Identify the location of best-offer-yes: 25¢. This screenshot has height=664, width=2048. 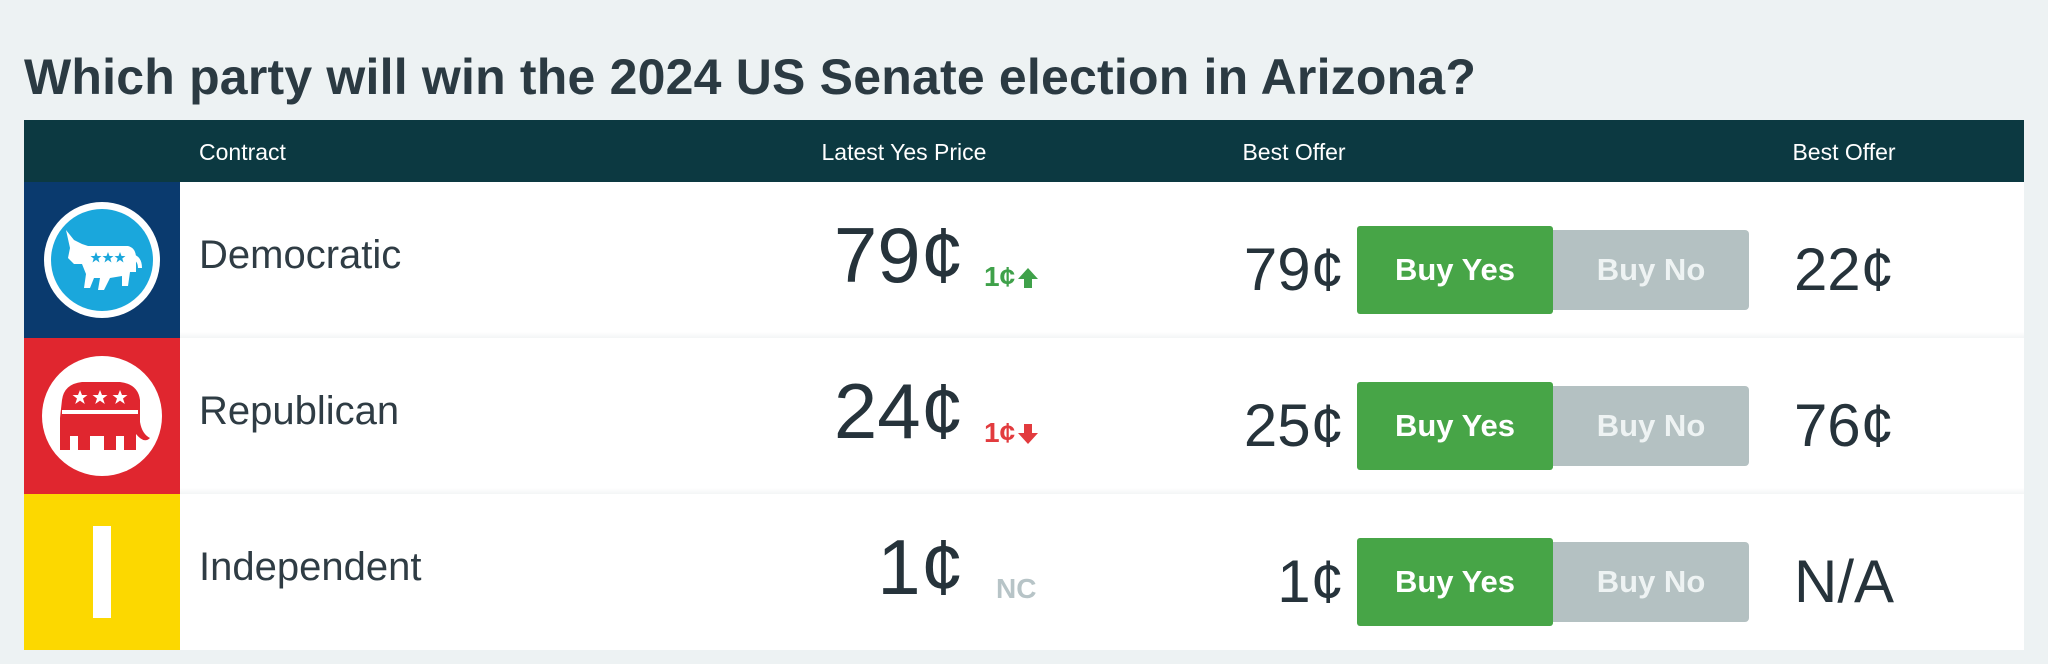
(1293, 425).